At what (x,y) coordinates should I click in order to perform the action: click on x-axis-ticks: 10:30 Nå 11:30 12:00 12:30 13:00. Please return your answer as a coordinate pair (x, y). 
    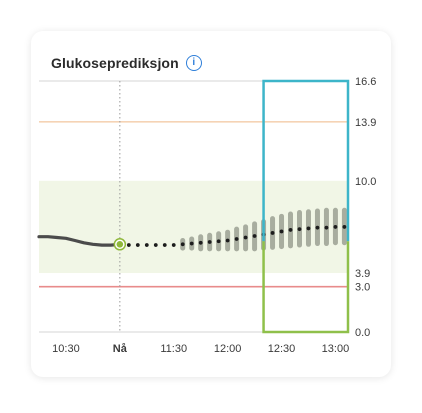
    Looking at the image, I should click on (200, 349).